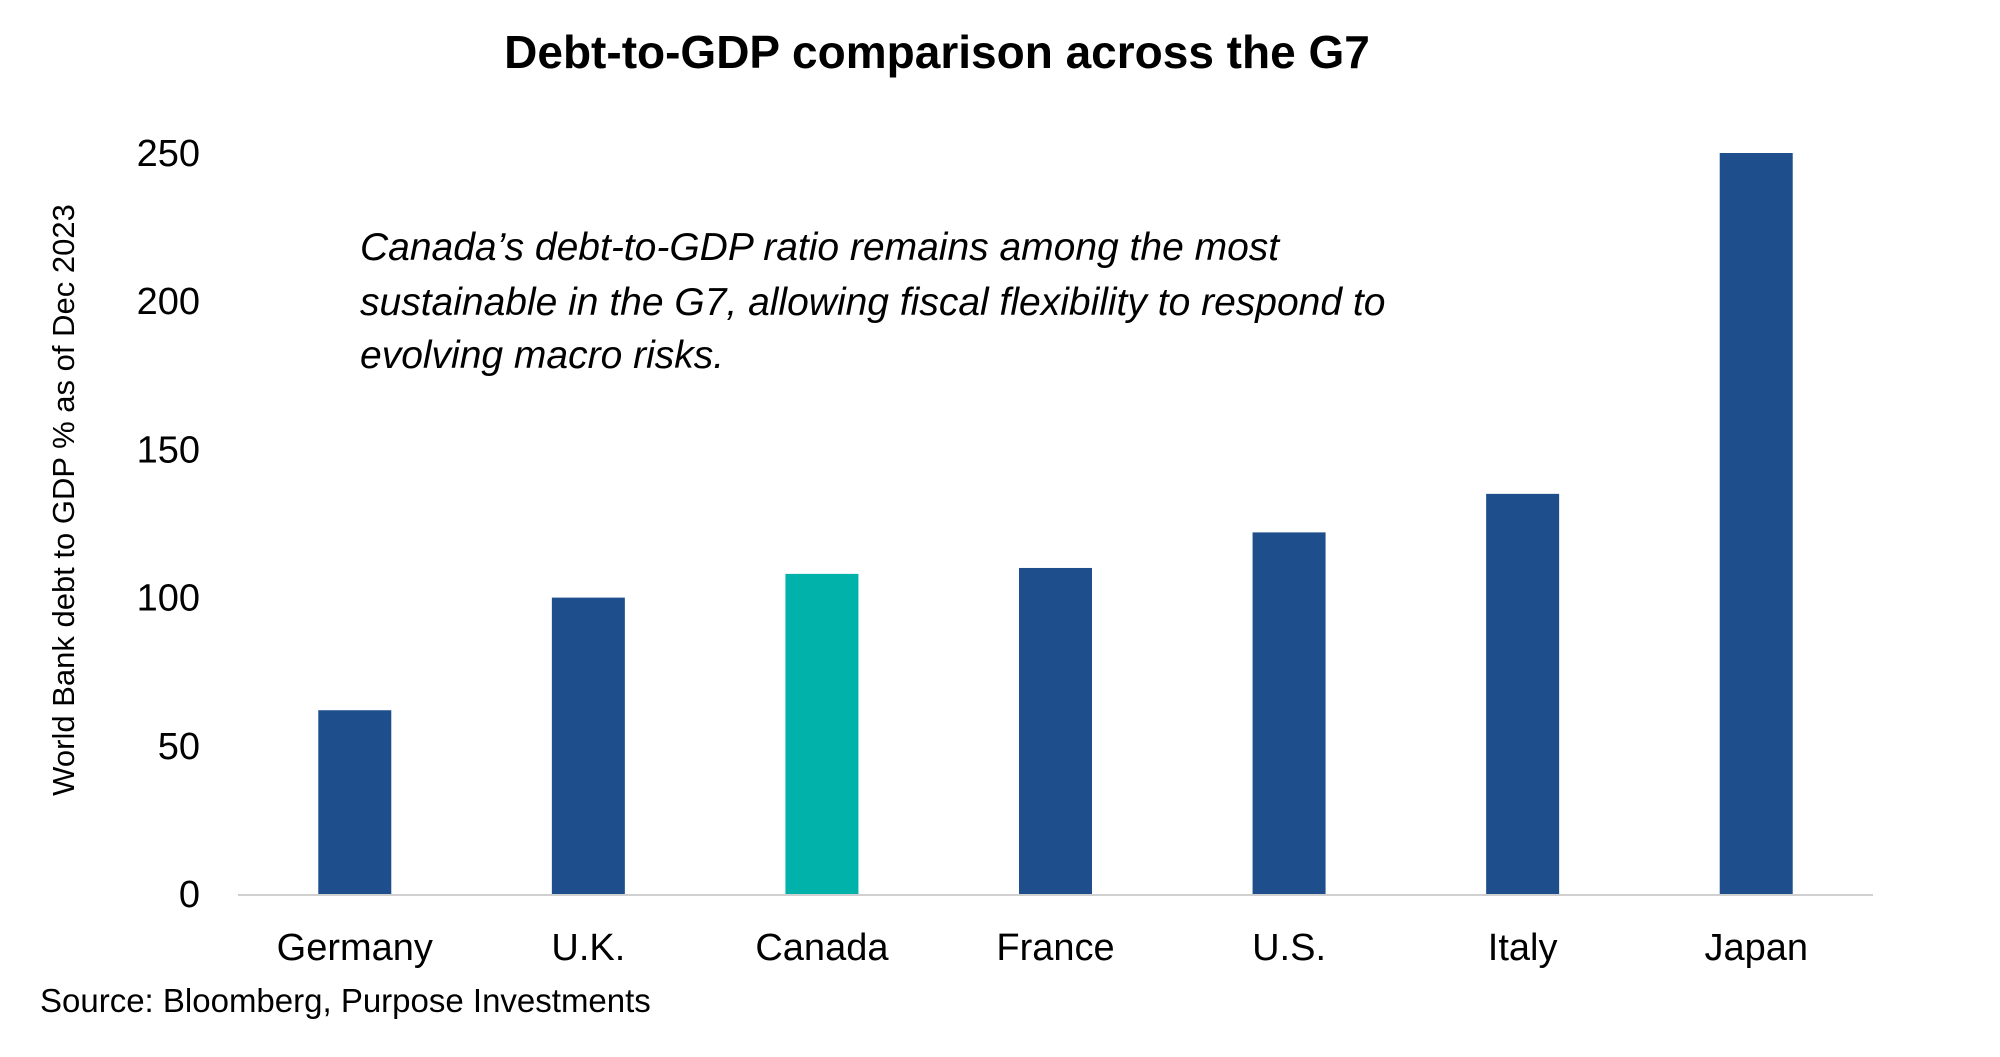 The height and width of the screenshot is (1057, 2000). I want to click on x-tick-label: Germany, so click(355, 948).